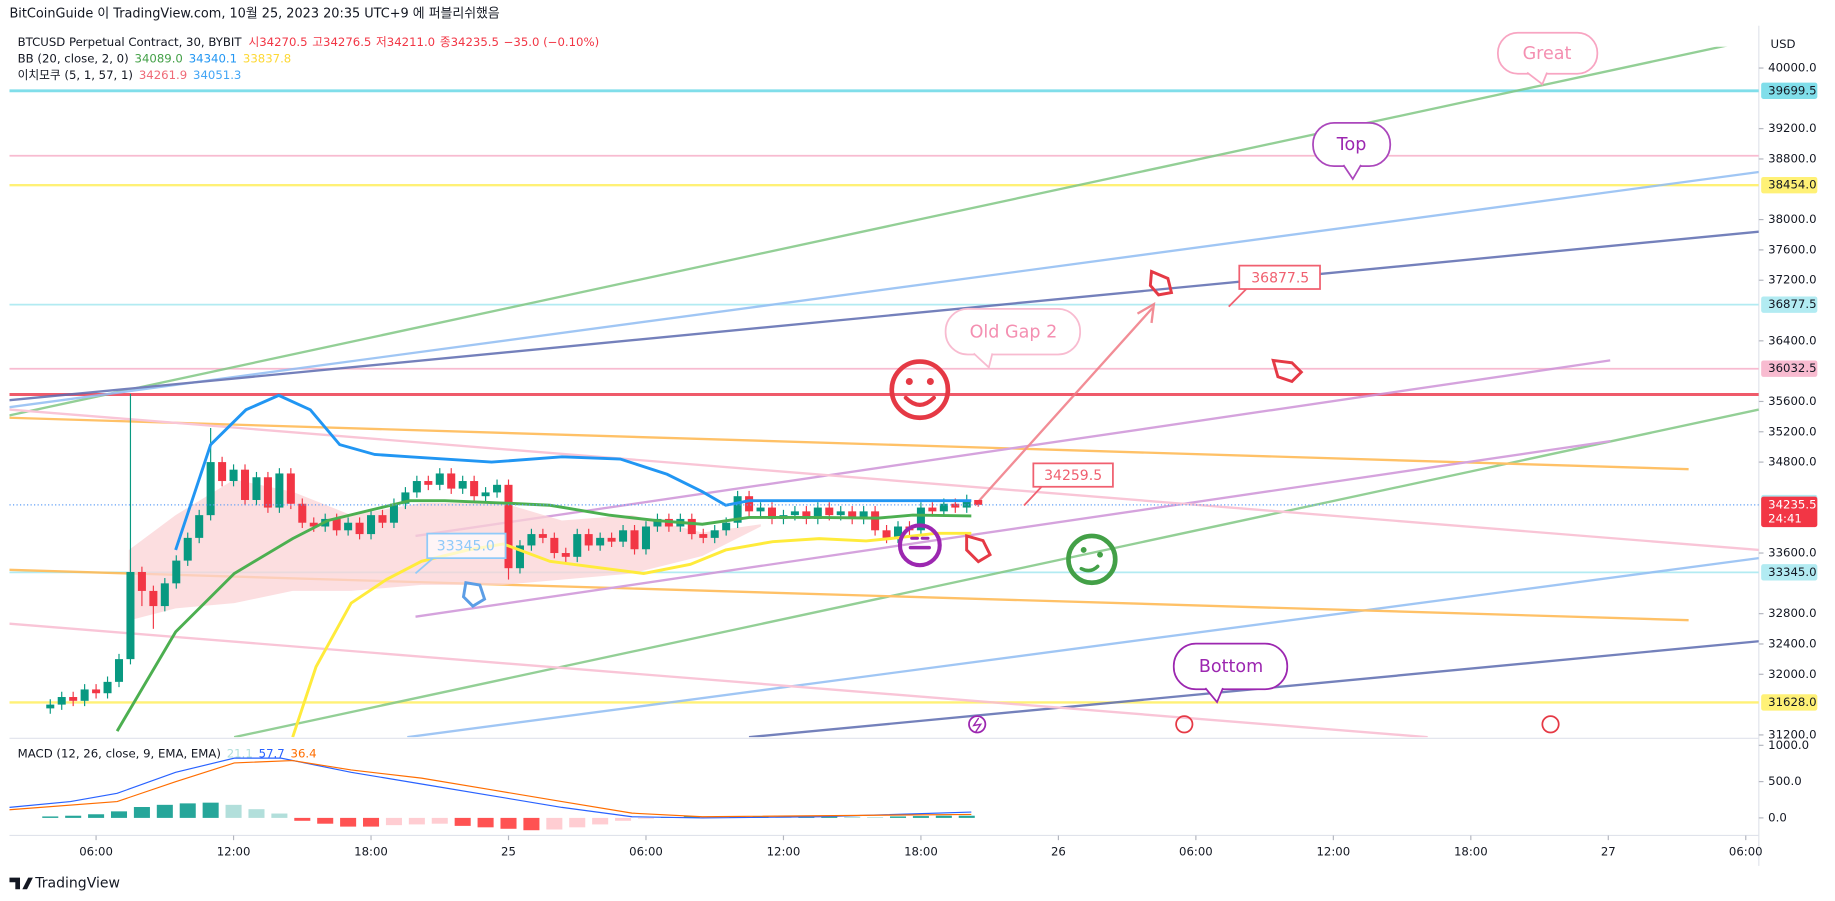  What do you see at coordinates (930, 381) in the screenshot?
I see `smiley-eye` at bounding box center [930, 381].